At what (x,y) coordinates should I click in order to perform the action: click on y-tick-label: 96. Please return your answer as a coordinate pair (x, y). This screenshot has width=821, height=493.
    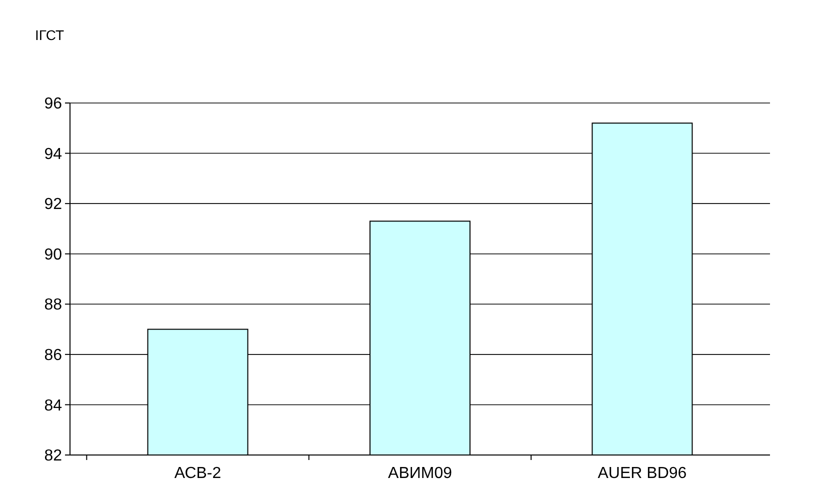
    Looking at the image, I should click on (53, 104).